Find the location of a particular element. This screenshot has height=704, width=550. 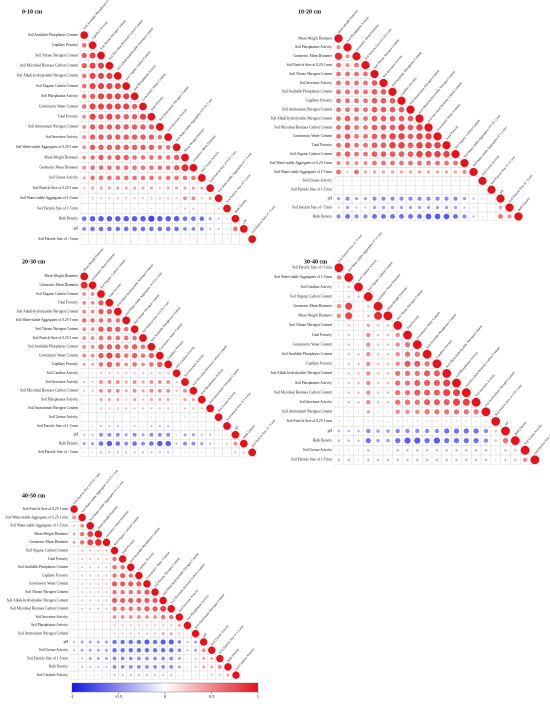

row-label: Gravimetric Water Content is located at coordinates (48, 584).